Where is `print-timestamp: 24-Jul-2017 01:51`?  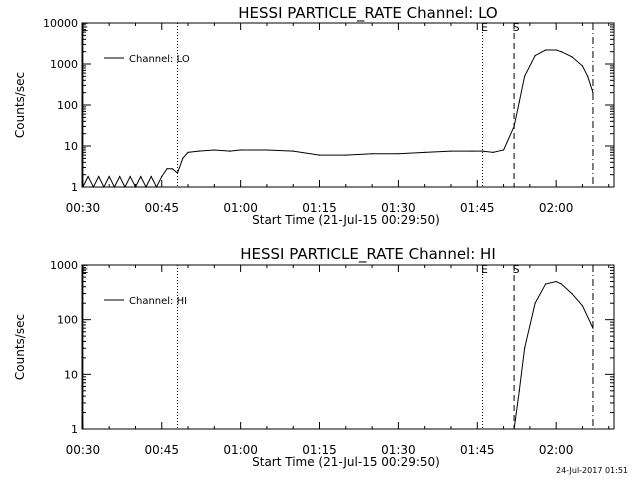
print-timestamp: 24-Jul-2017 01:51 is located at coordinates (592, 470).